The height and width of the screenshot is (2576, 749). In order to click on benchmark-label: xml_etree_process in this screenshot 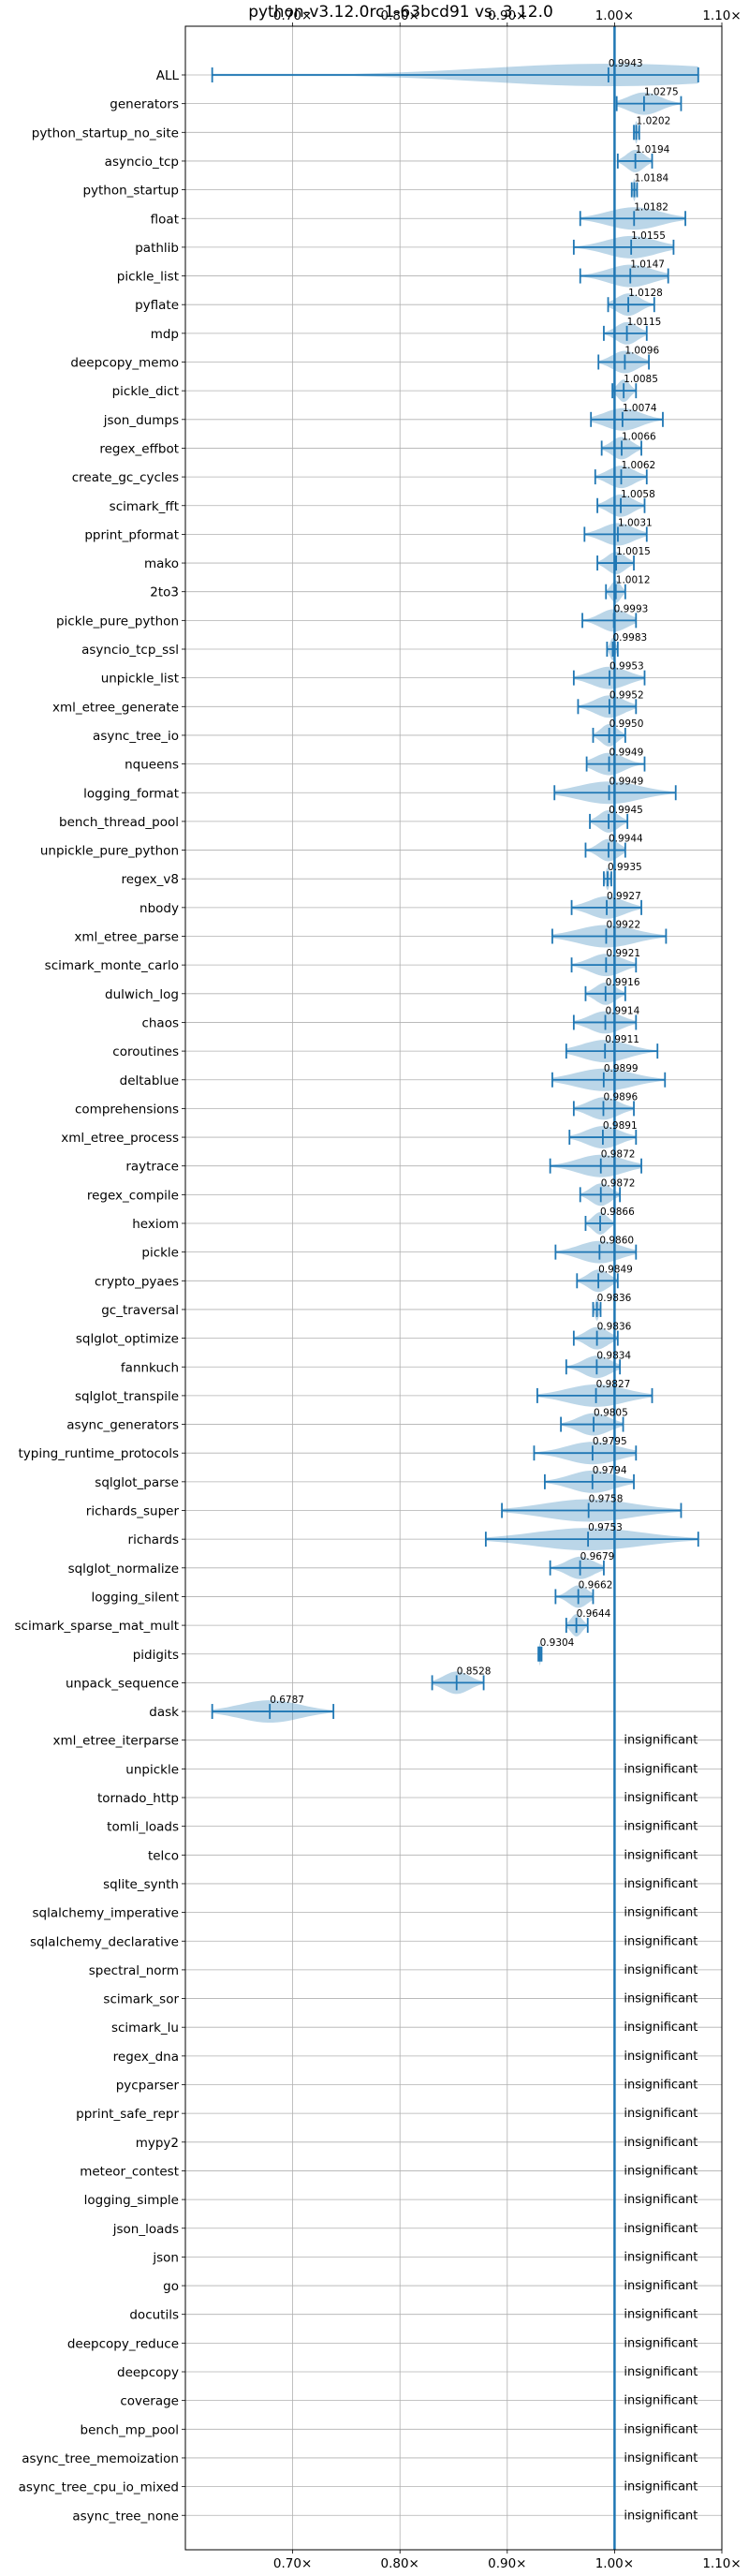, I will do `click(120, 1138)`.